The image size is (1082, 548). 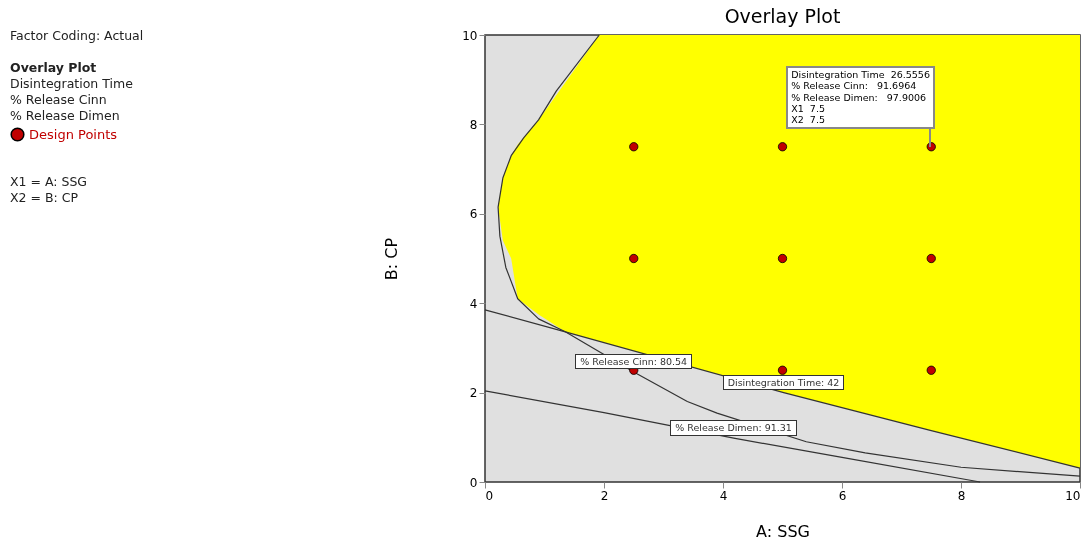 What do you see at coordinates (44, 197) in the screenshot?
I see `text: X2 = B: CP` at bounding box center [44, 197].